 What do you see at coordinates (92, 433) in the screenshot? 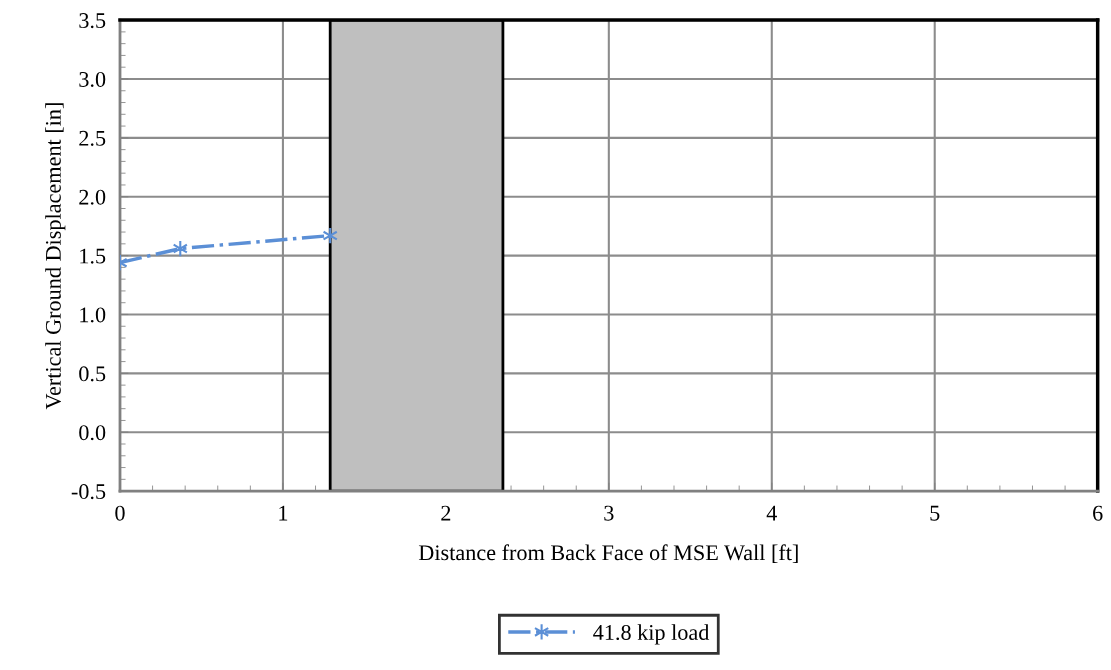
I see `y-tick-label: 0.0` at bounding box center [92, 433].